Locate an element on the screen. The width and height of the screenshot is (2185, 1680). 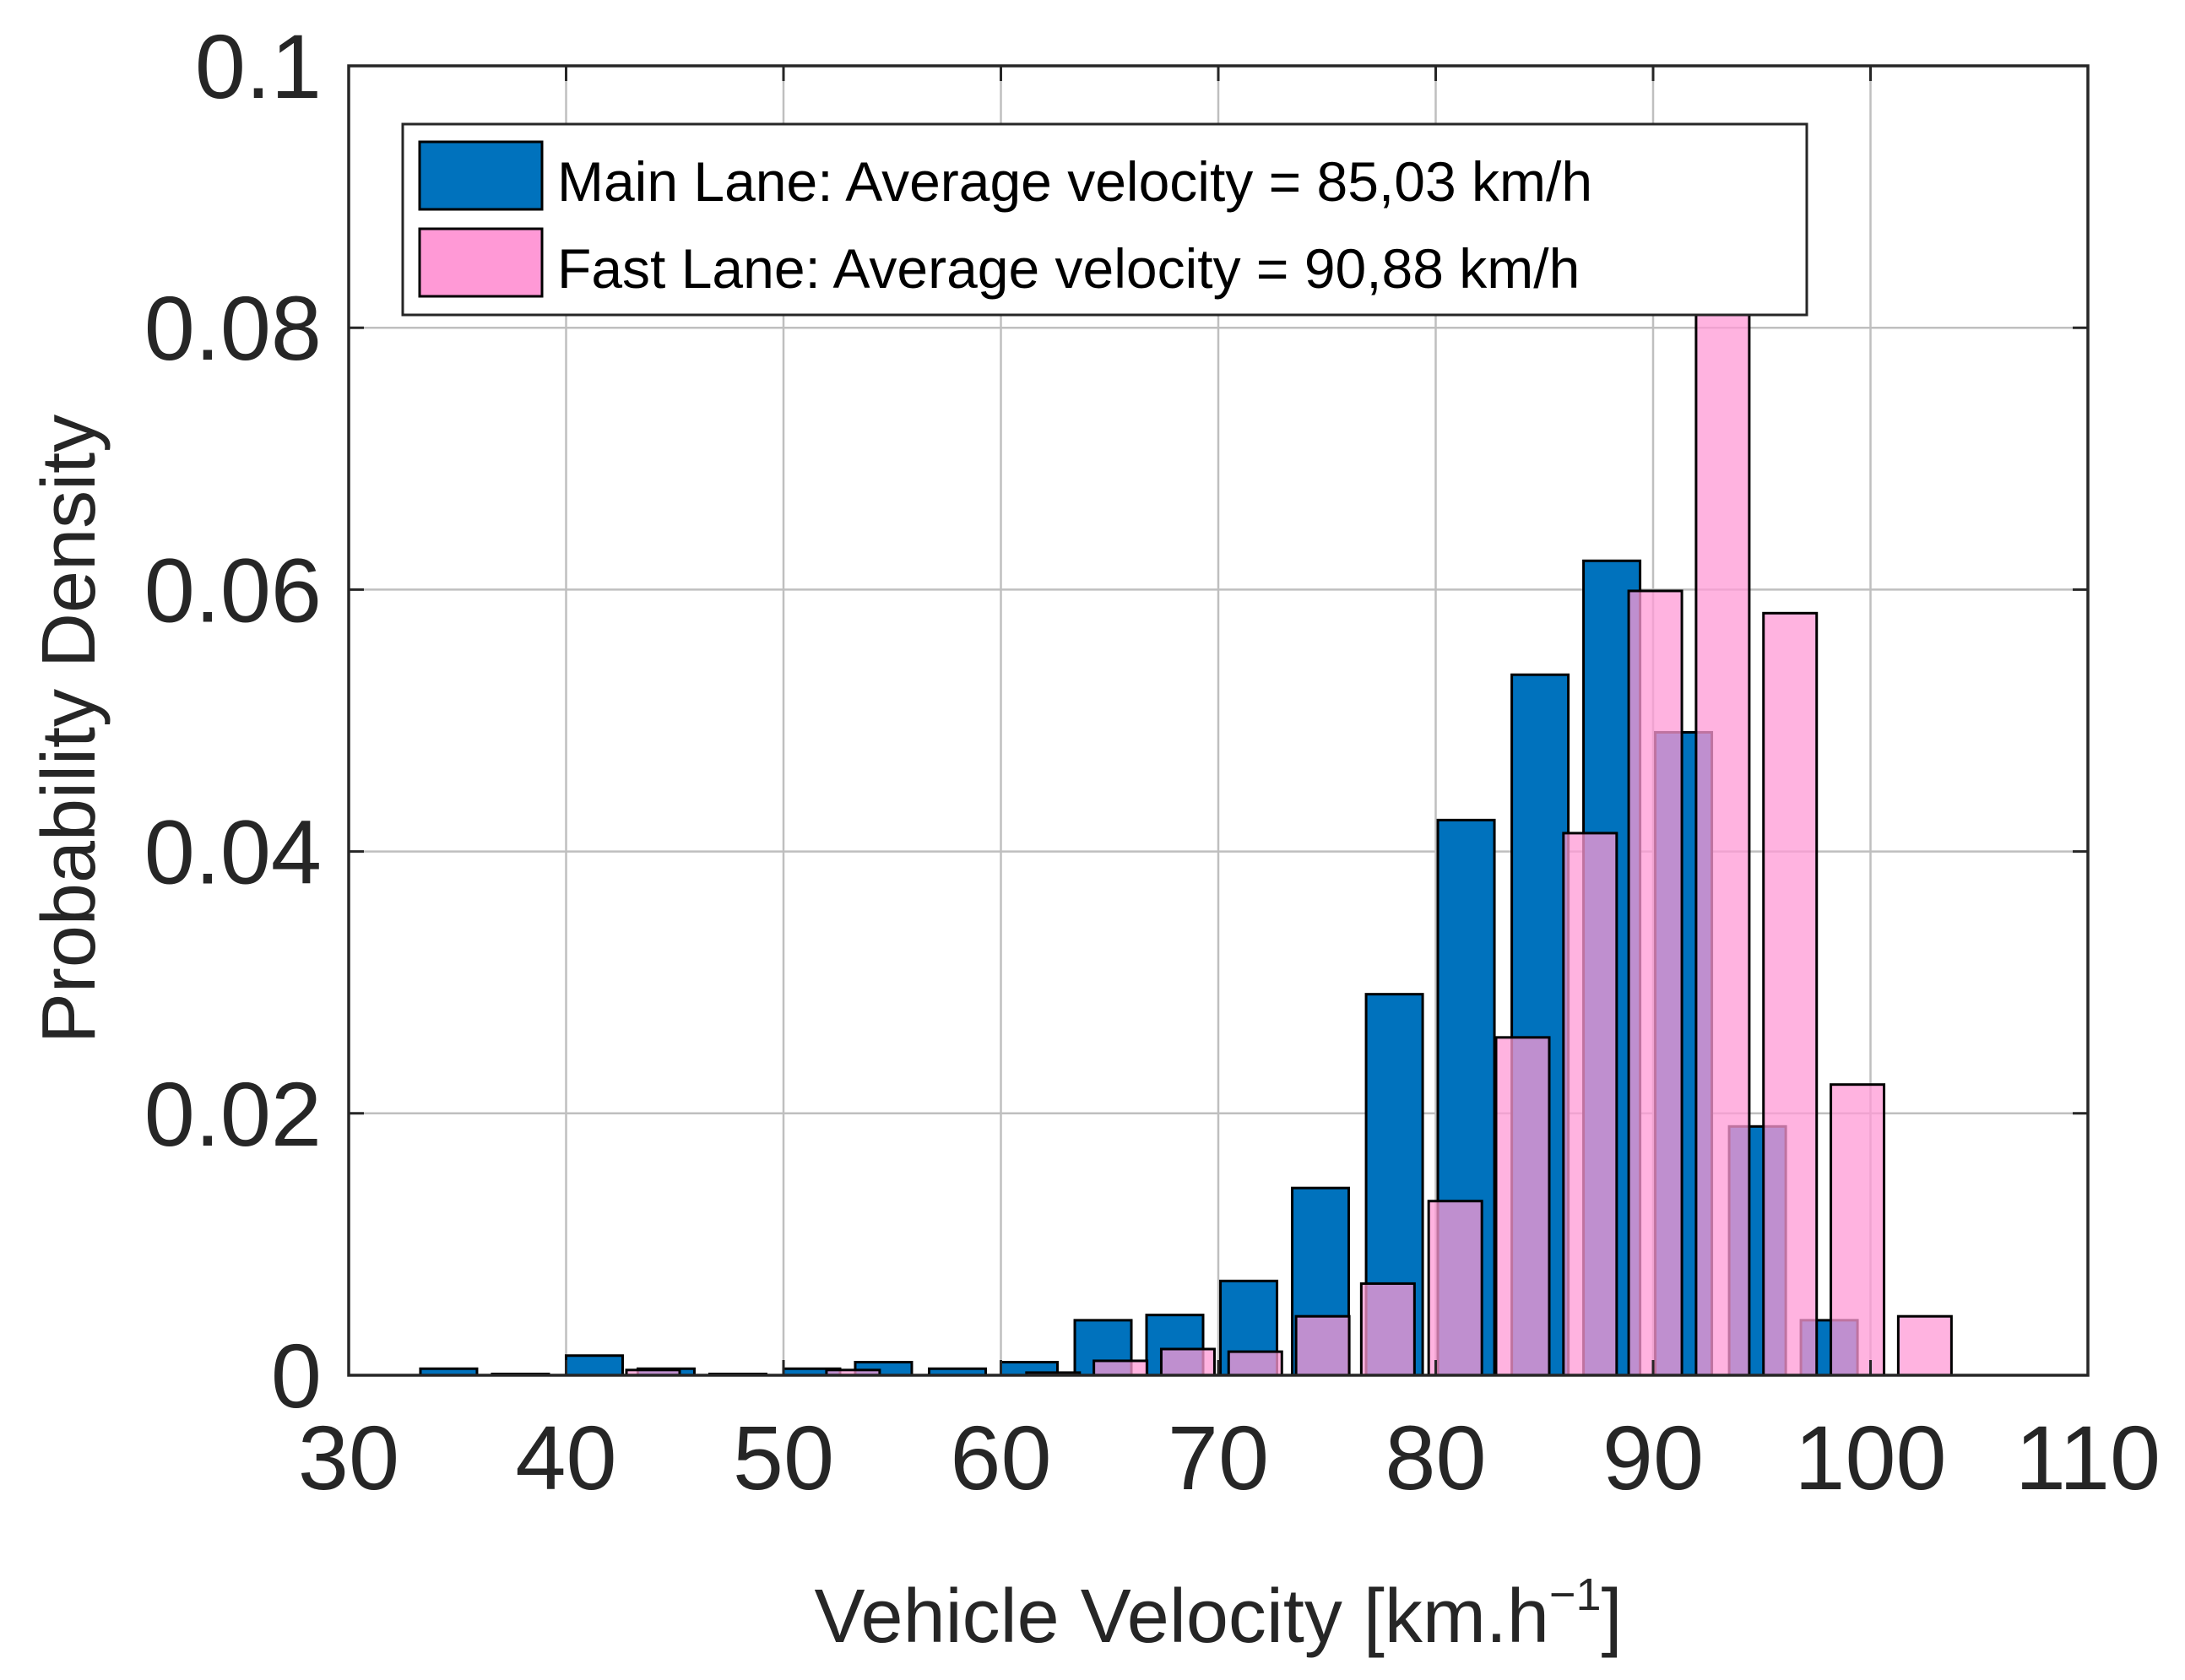
y-tick-labels: 0 0.02 0.04 0.06 0.08 0.1 is located at coordinates (233, 721).